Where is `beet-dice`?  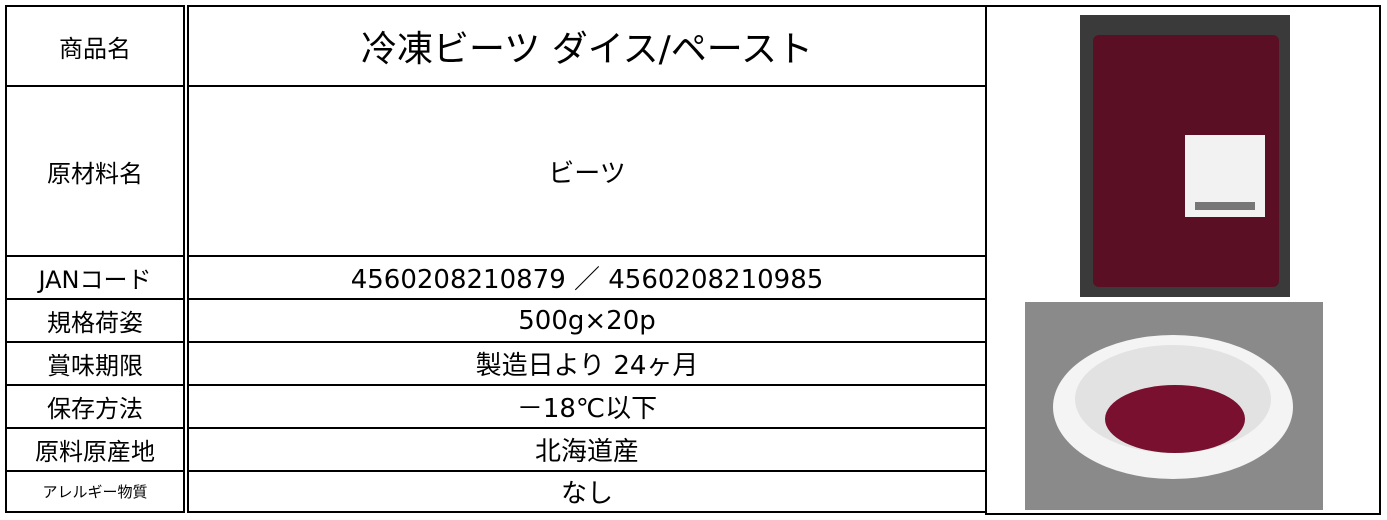 beet-dice is located at coordinates (1175, 419).